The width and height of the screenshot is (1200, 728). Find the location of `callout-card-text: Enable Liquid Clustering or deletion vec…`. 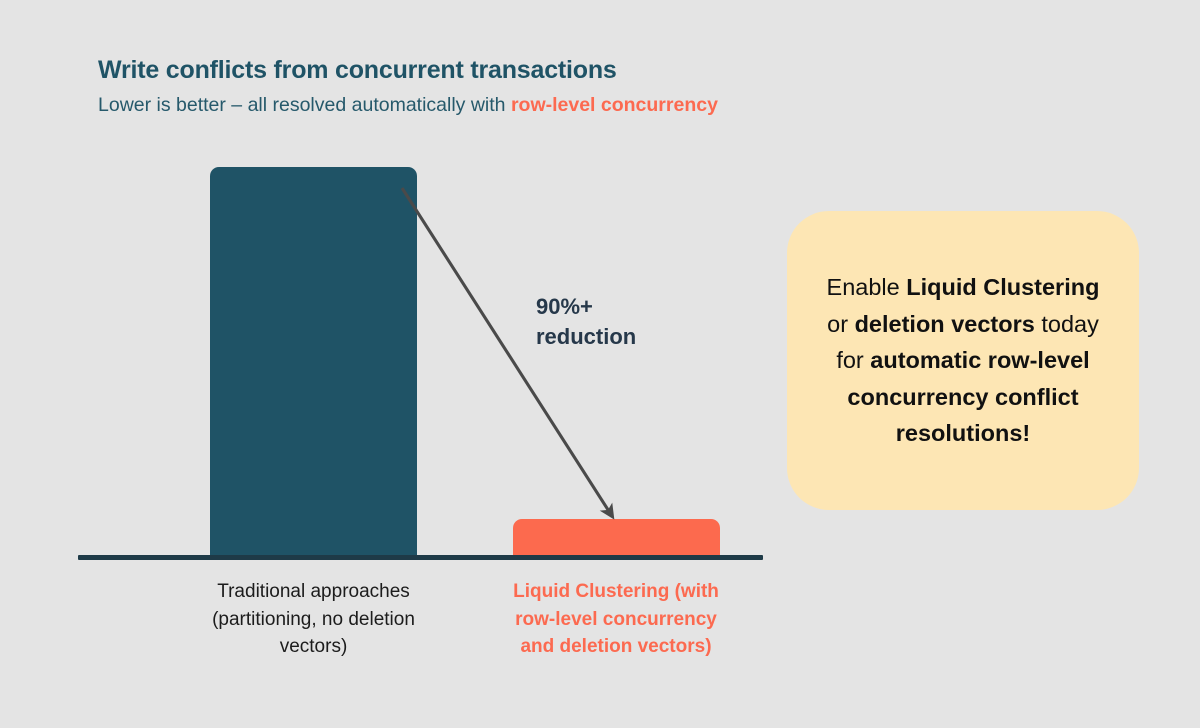

callout-card-text: Enable Liquid Clustering or deletion vec… is located at coordinates (963, 360).